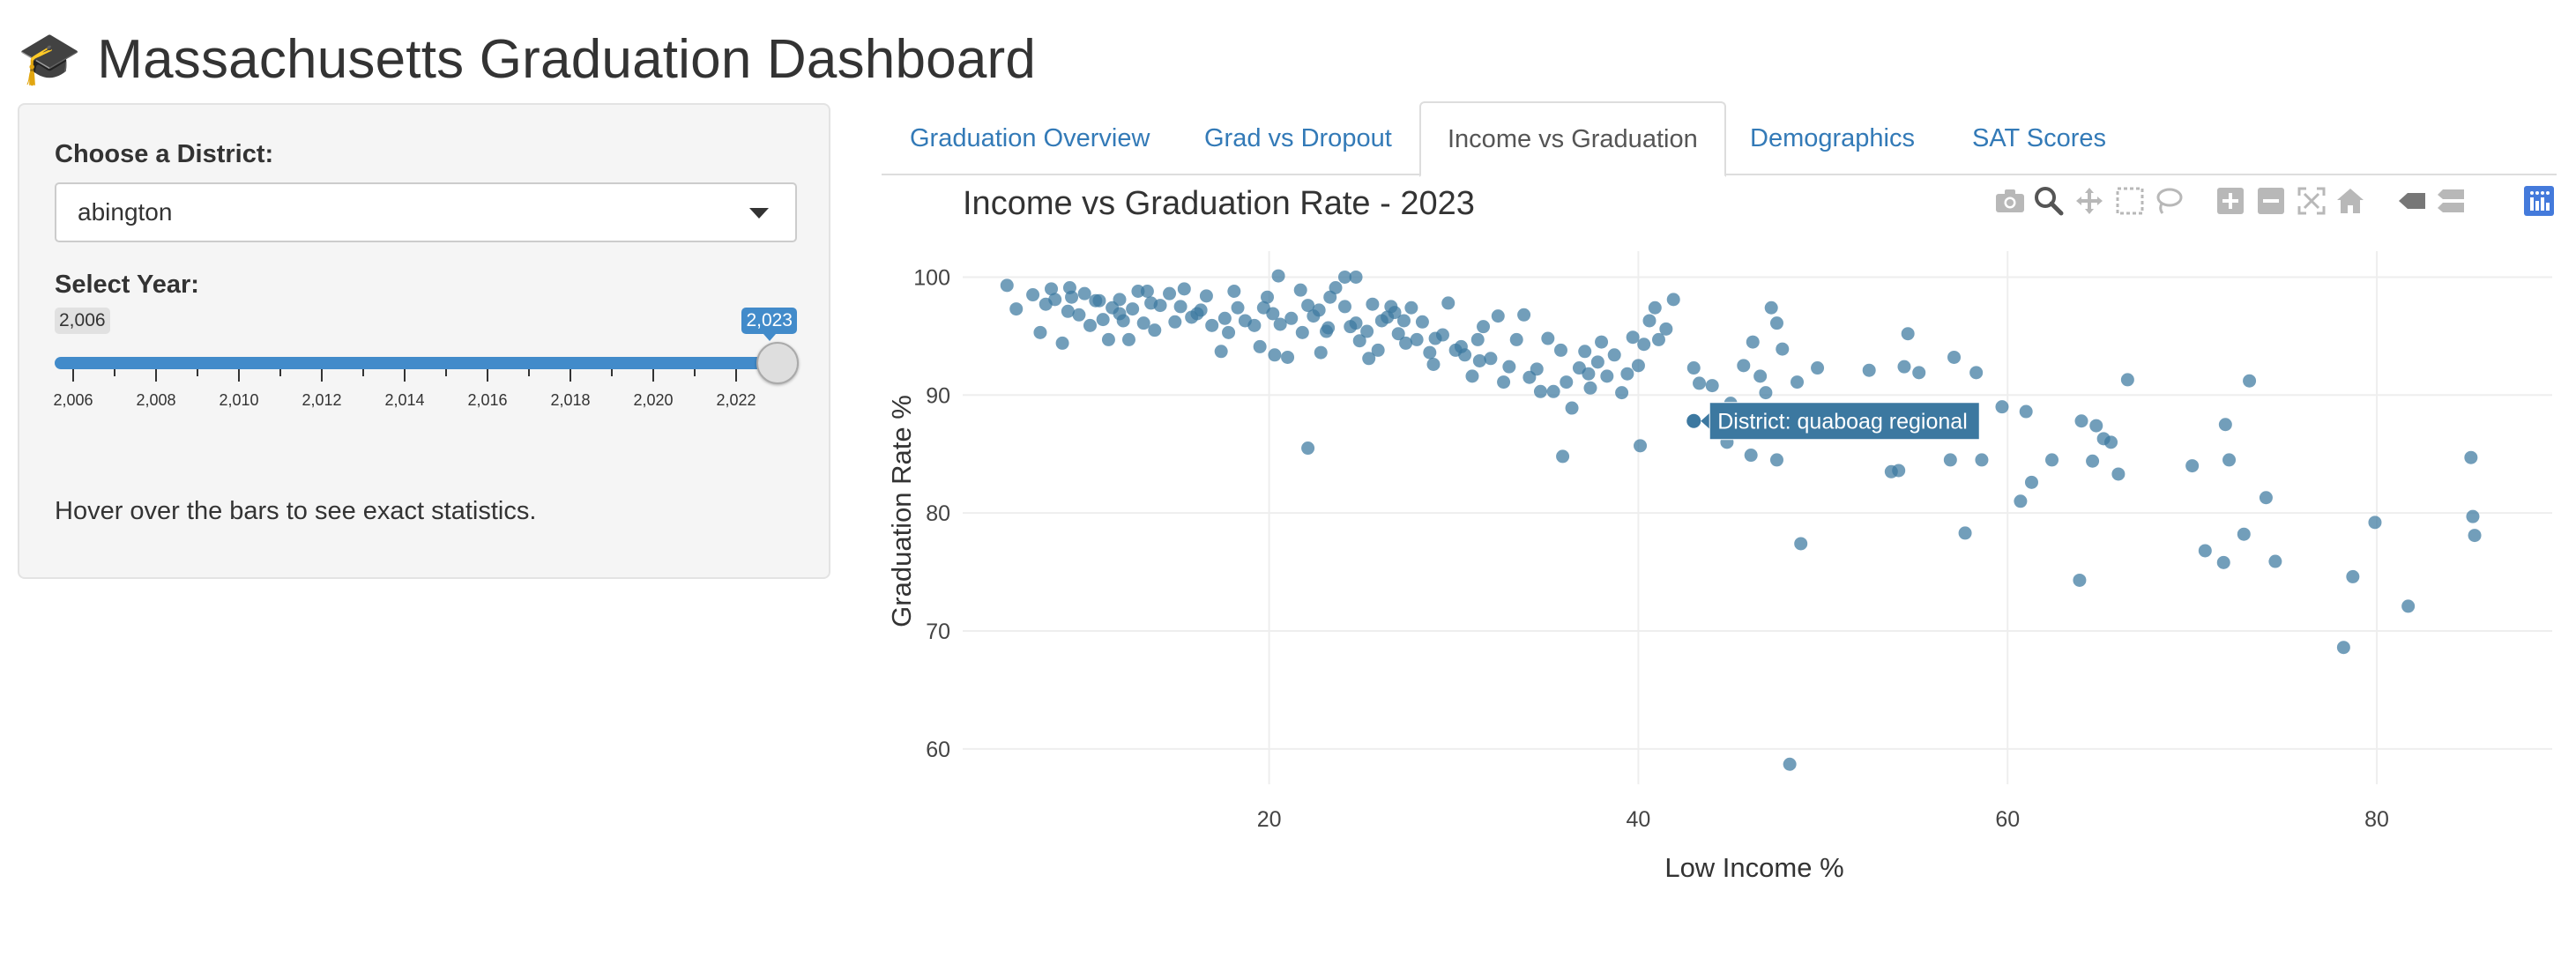 This screenshot has width=2576, height=957. Describe the element at coordinates (1298, 137) in the screenshot. I see `tab-grad-vs-dropout: Grad vs Dropout` at that location.